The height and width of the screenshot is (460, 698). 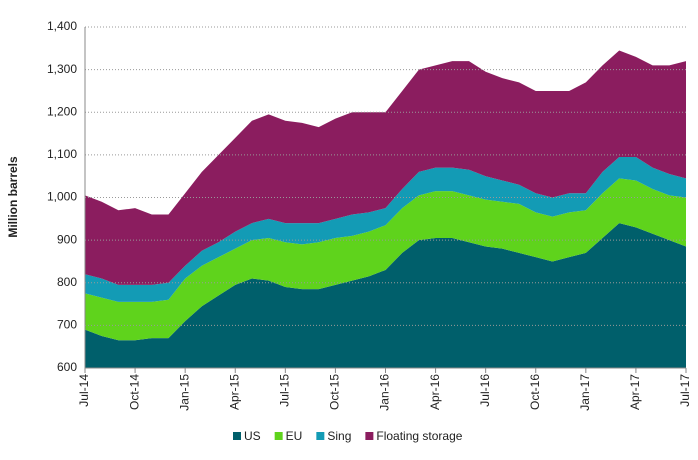 What do you see at coordinates (585, 392) in the screenshot?
I see `x-tick-label: Jan-17` at bounding box center [585, 392].